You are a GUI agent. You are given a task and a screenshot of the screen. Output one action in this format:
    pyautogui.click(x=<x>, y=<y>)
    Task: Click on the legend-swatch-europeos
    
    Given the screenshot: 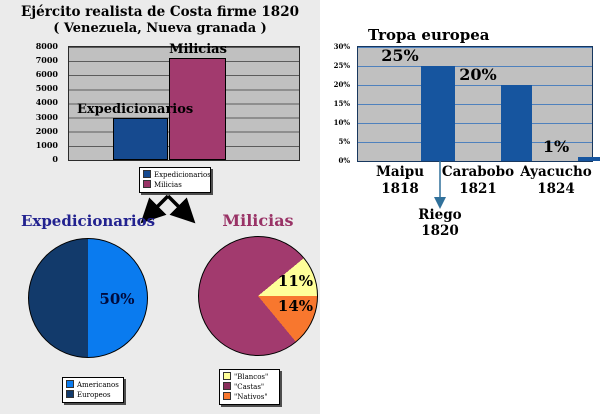 What is the action you would take?
    pyautogui.click(x=70, y=394)
    